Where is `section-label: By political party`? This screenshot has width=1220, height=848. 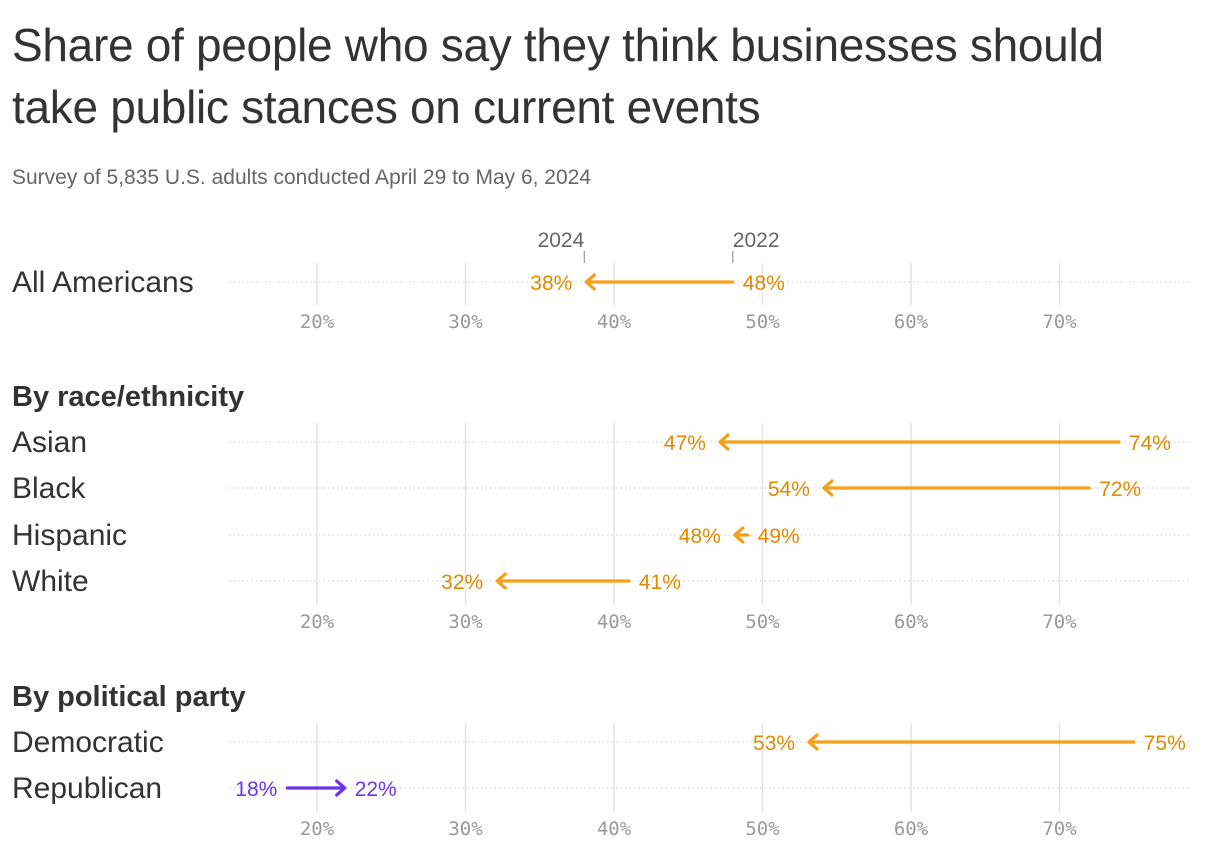
section-label: By political party is located at coordinates (129, 697).